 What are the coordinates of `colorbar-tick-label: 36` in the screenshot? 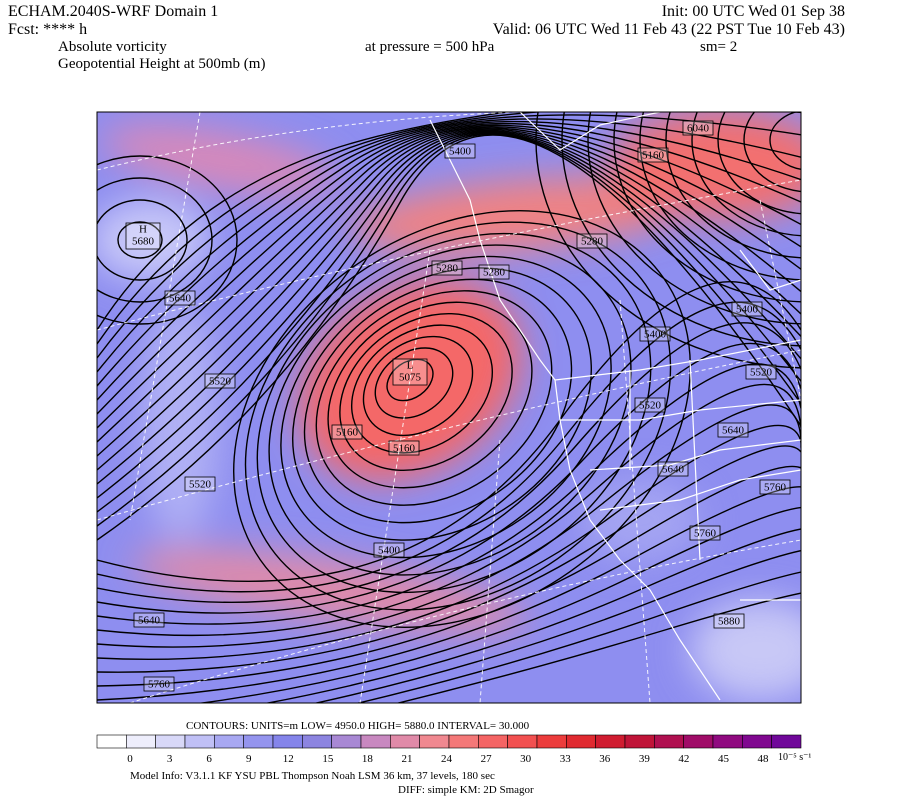 It's located at (605, 759).